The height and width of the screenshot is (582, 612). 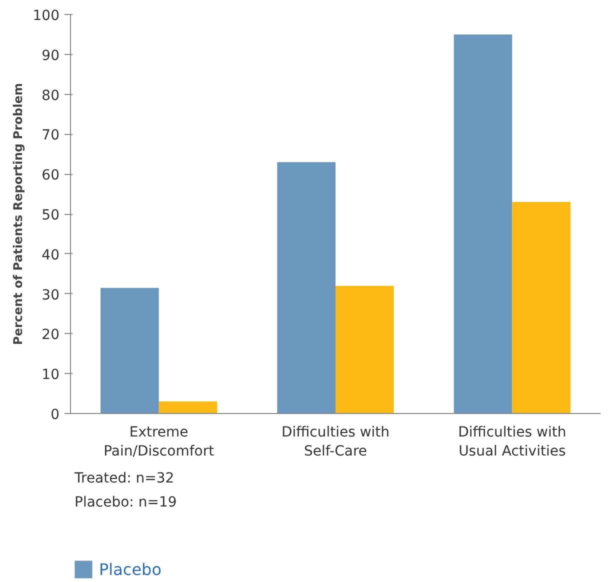 I want to click on y-tick-label: 80, so click(x=51, y=96).